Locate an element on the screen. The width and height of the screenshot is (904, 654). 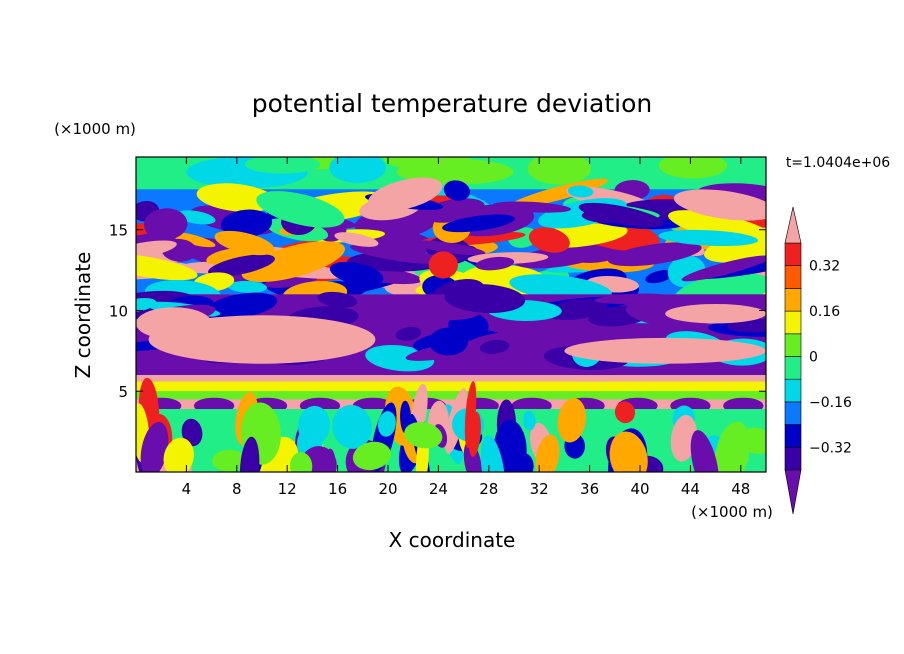
colorbar-tick-label: −0.16 is located at coordinates (830, 403).